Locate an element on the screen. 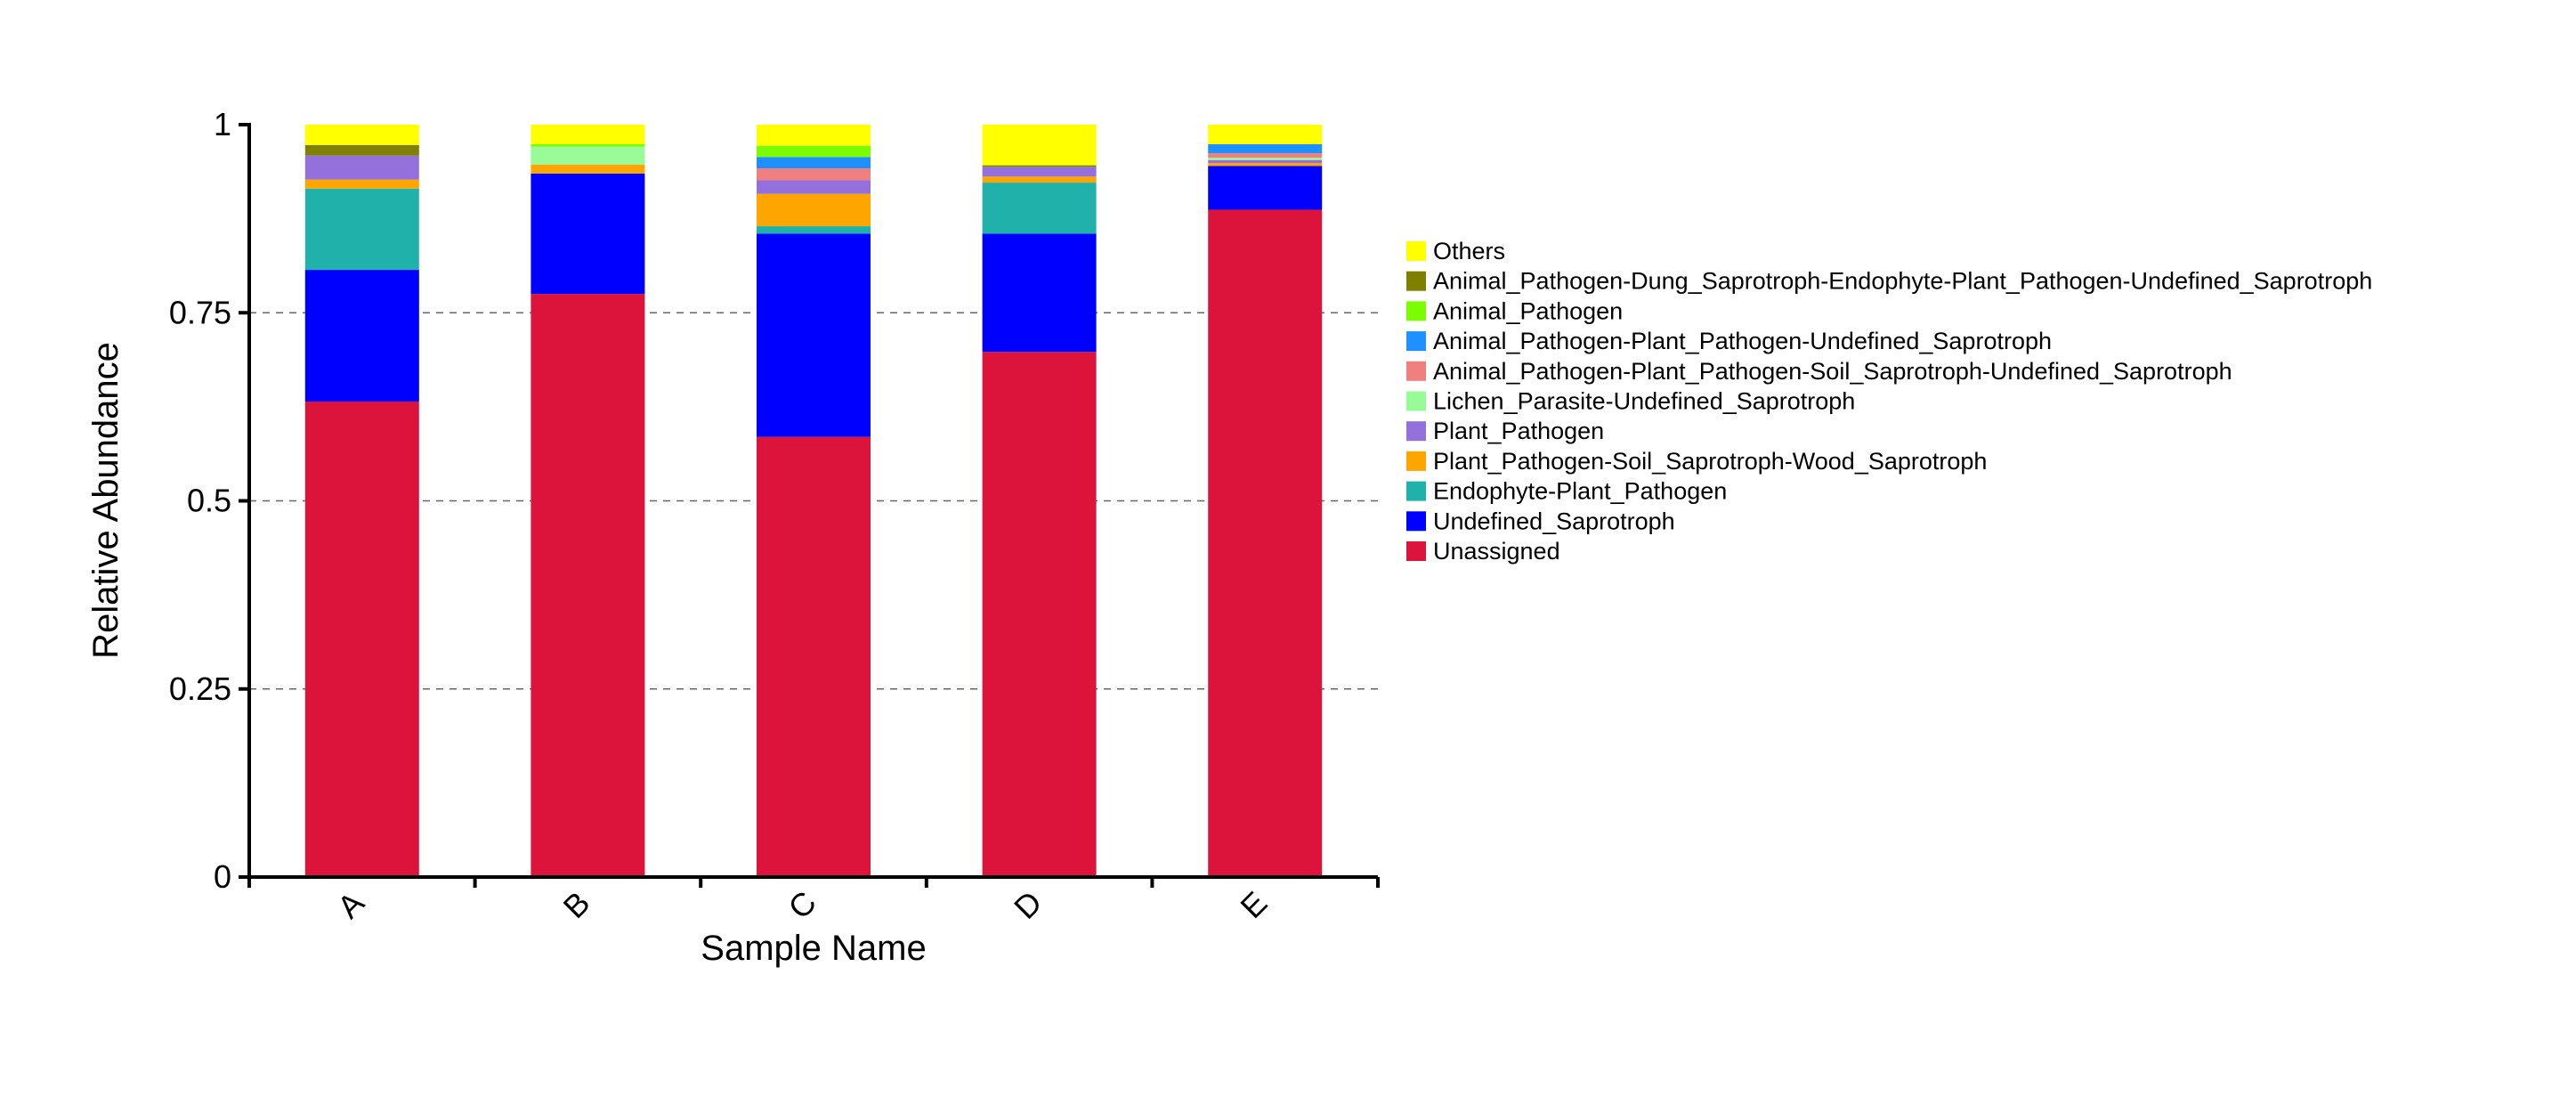 This screenshot has width=2576, height=1113. legend-label: Others is located at coordinates (1469, 251).